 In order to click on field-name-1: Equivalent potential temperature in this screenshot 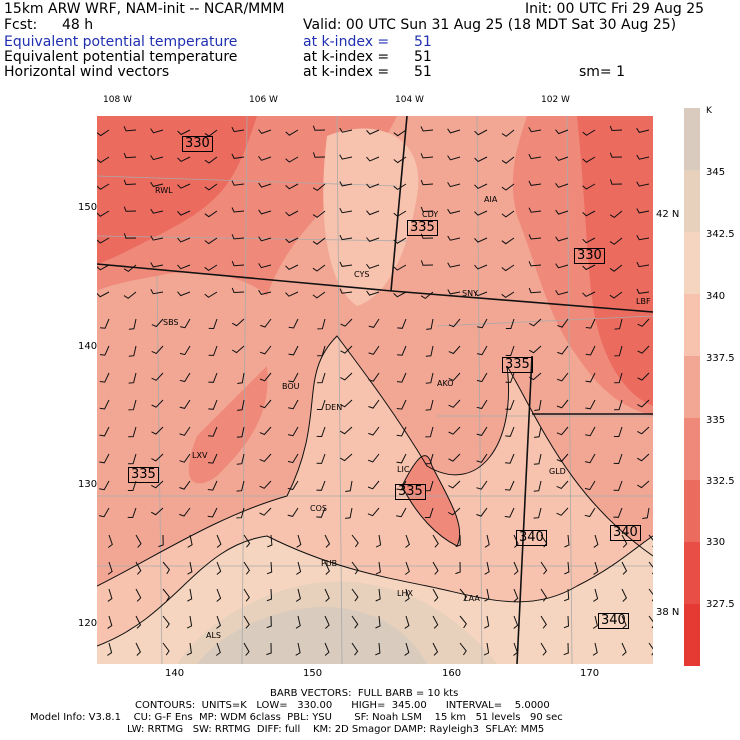, I will do `click(121, 42)`.